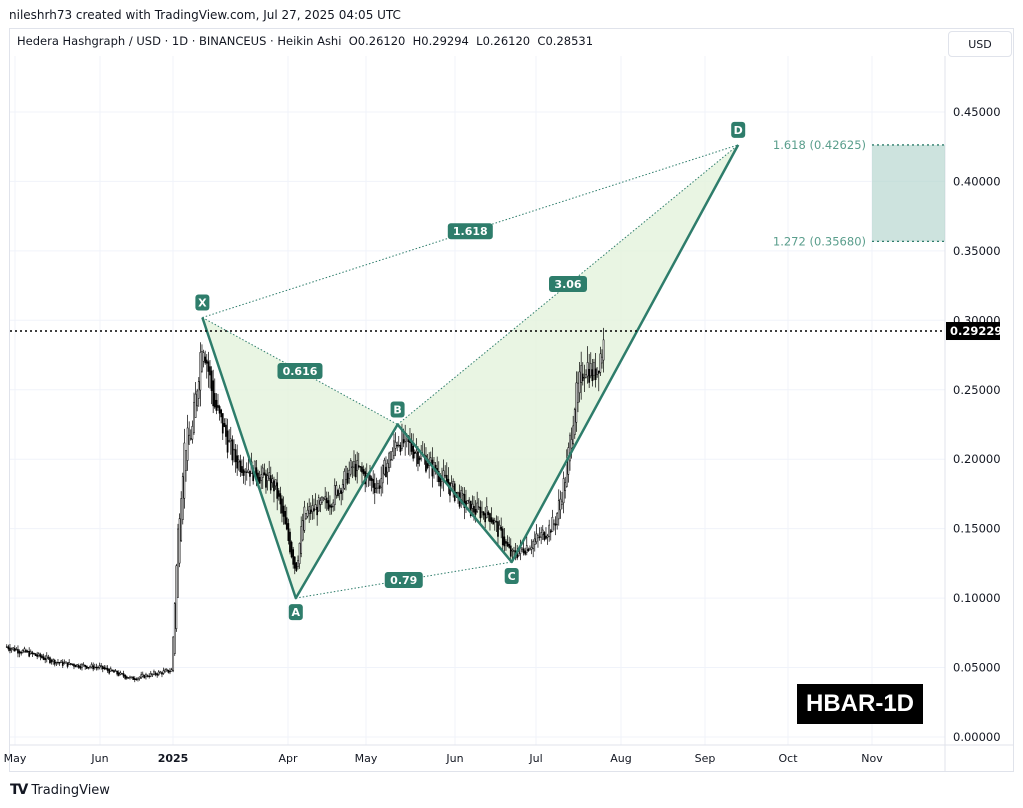 The width and height of the screenshot is (1023, 808). Describe the element at coordinates (288, 758) in the screenshot. I see `time-tick-label: Apr` at that location.